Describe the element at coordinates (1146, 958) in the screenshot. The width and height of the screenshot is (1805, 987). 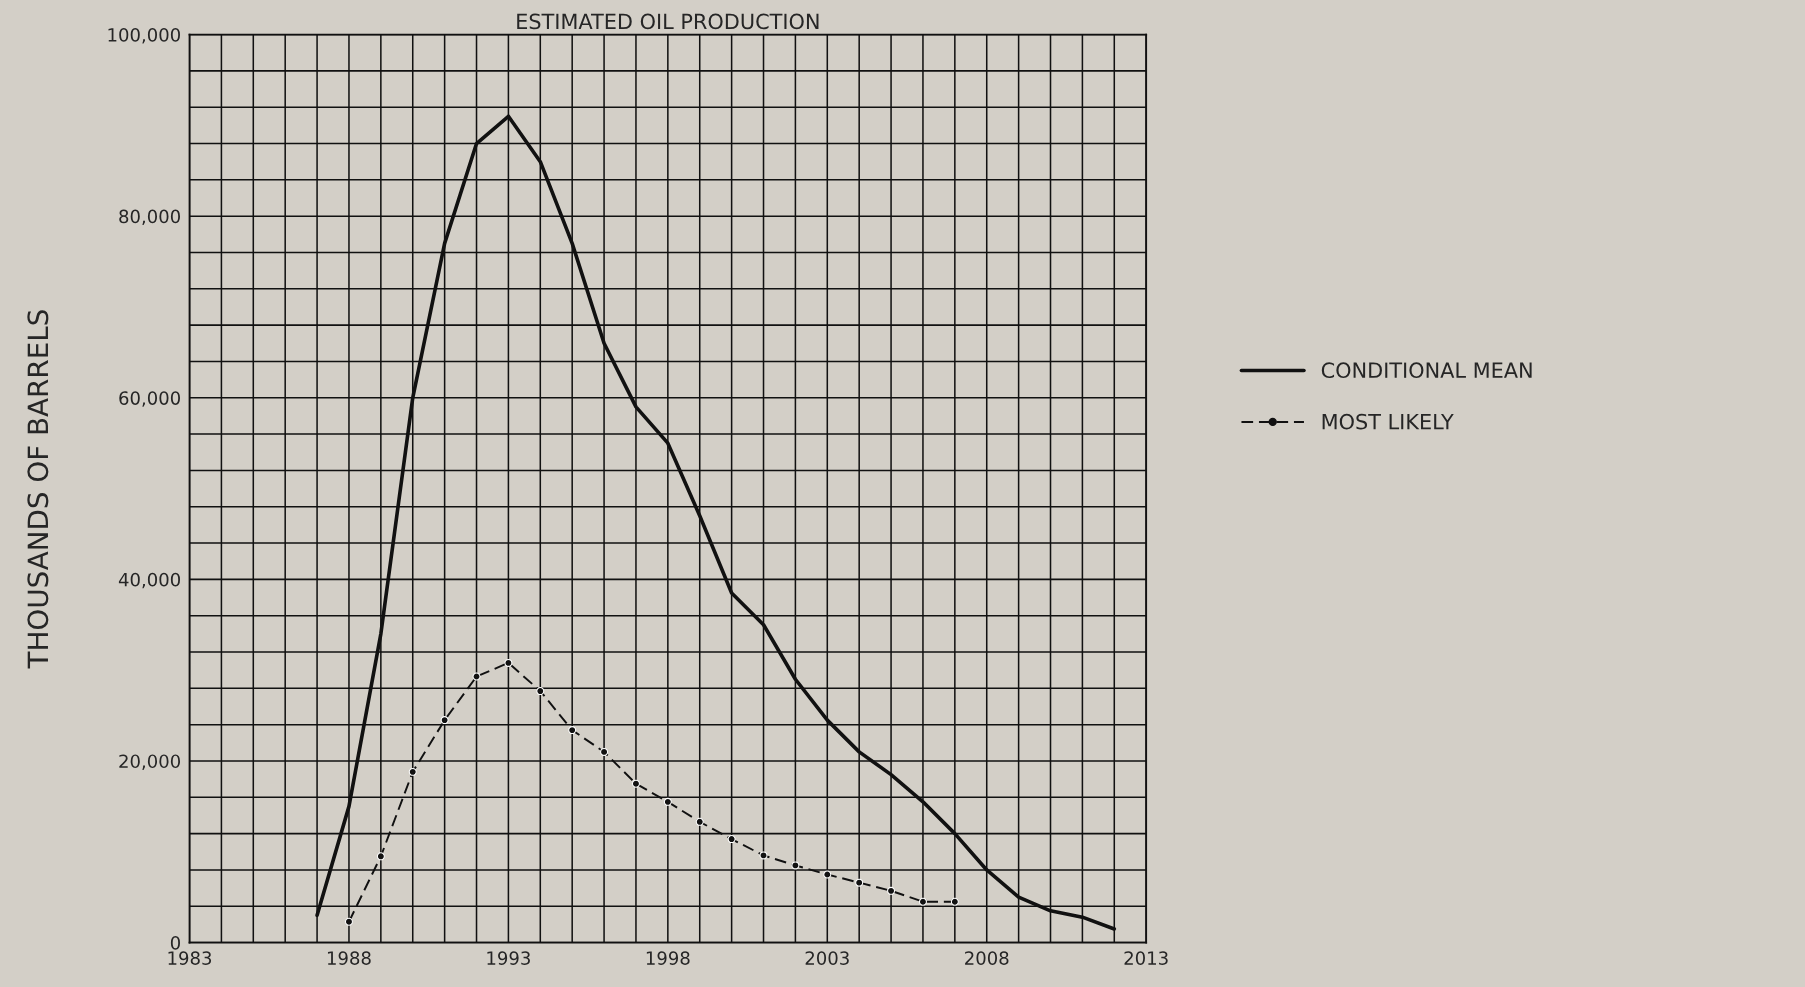
I see `x-tick-label: 2013` at that location.